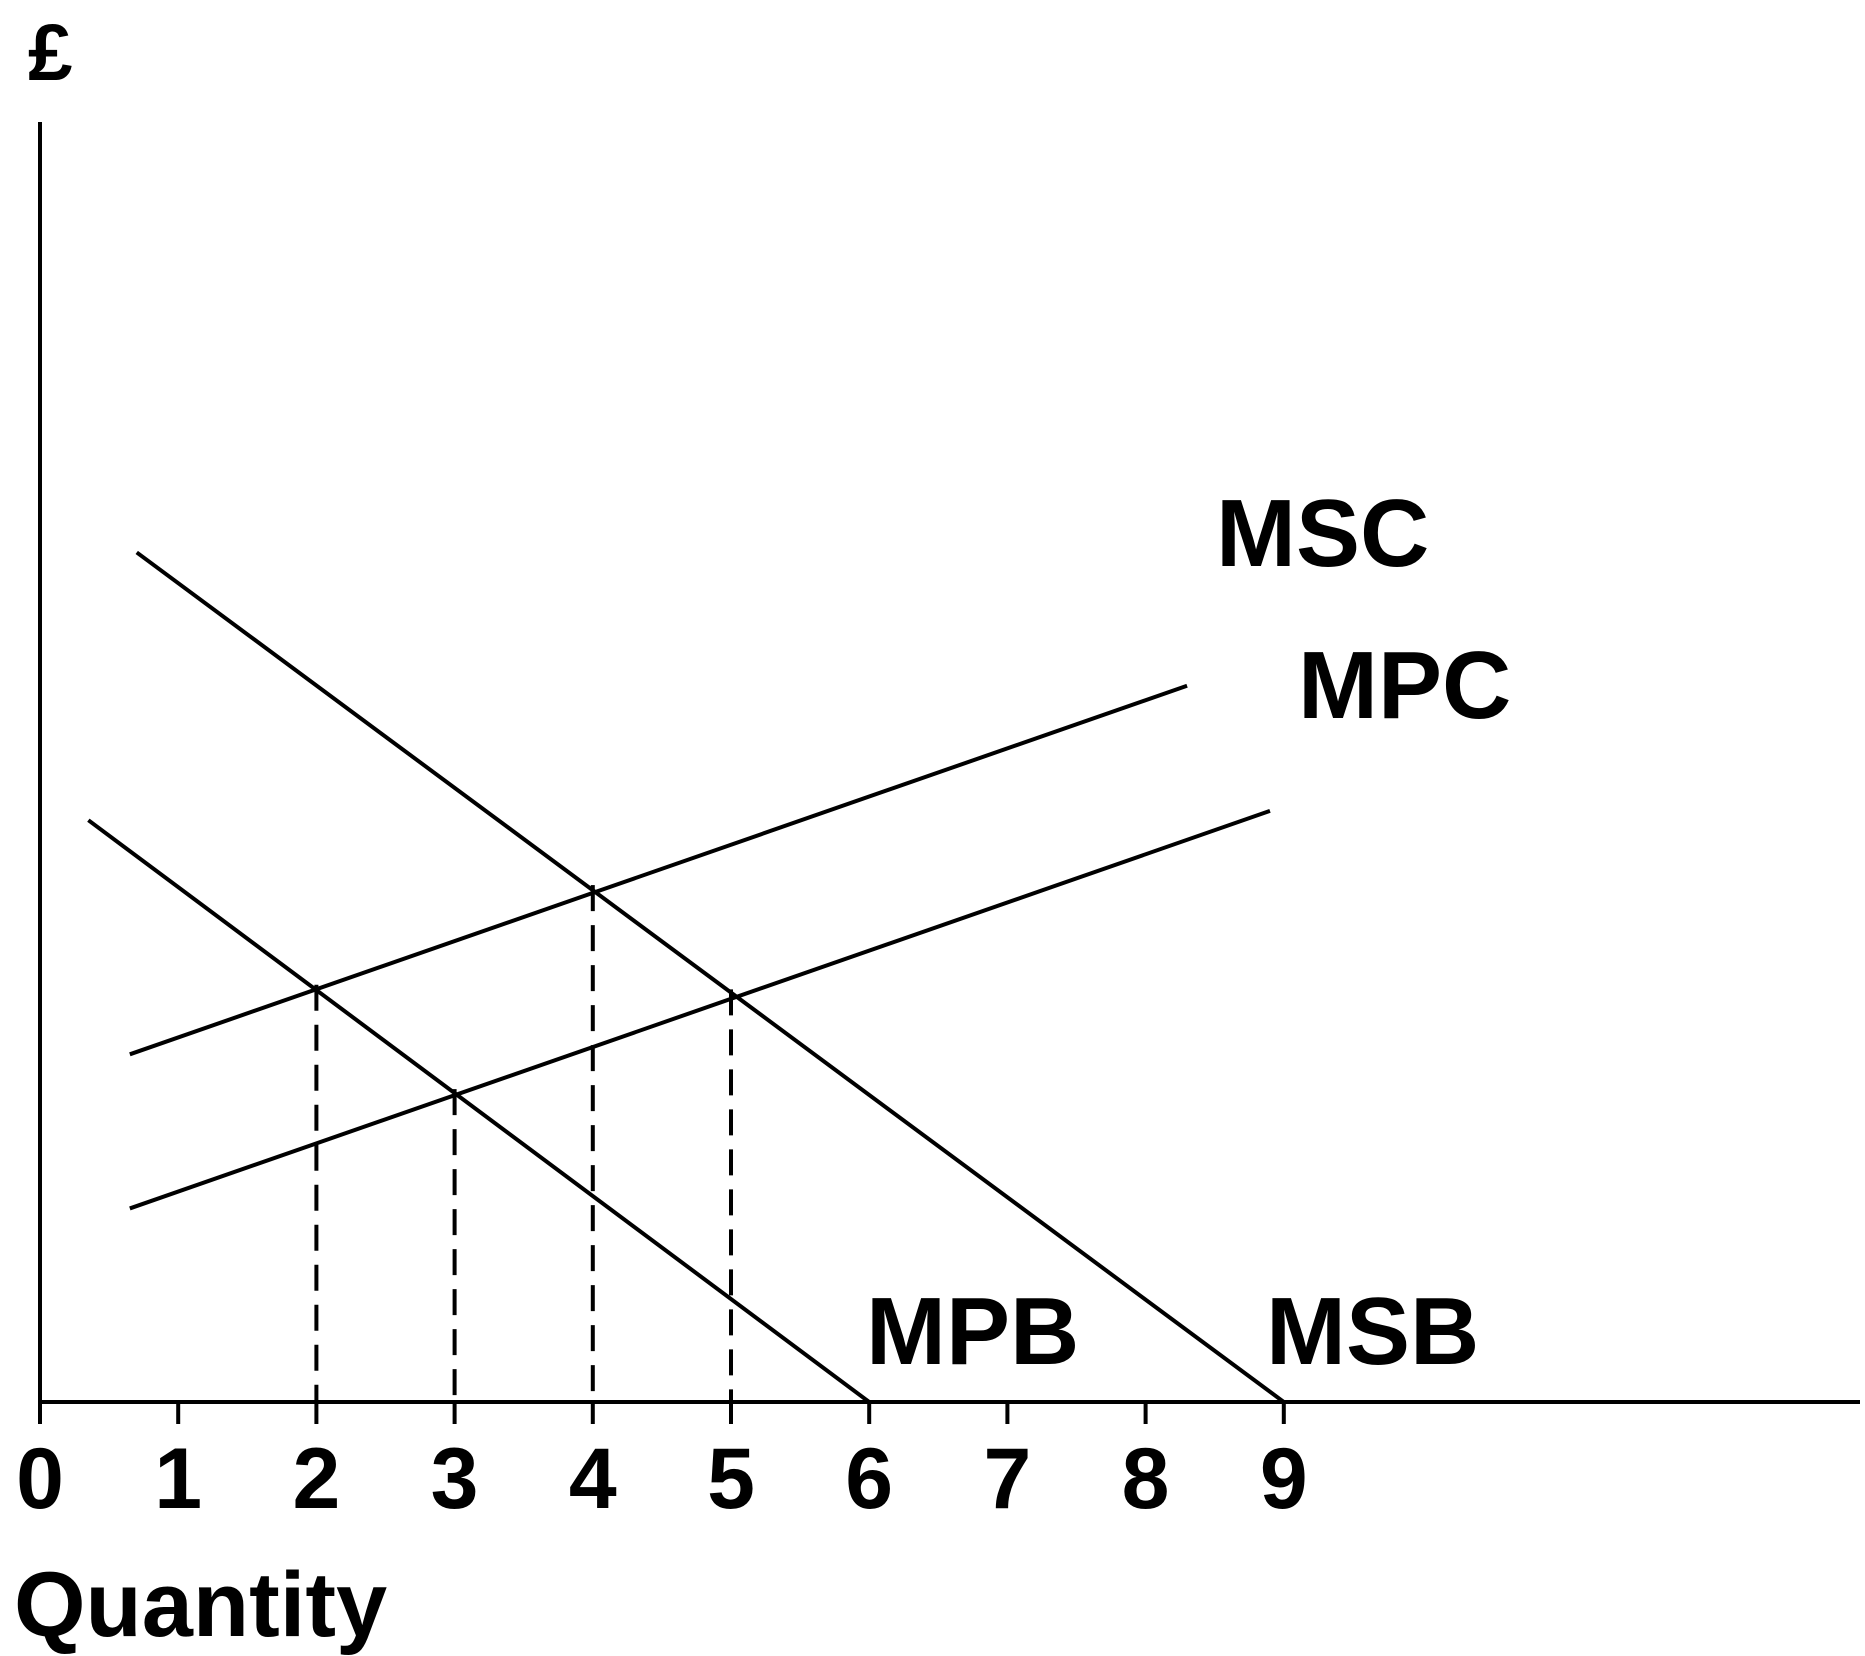 Image resolution: width=1865 pixels, height=1656 pixels. Describe the element at coordinates (455, 1479) in the screenshot. I see `x-tick-label-3: 3` at that location.